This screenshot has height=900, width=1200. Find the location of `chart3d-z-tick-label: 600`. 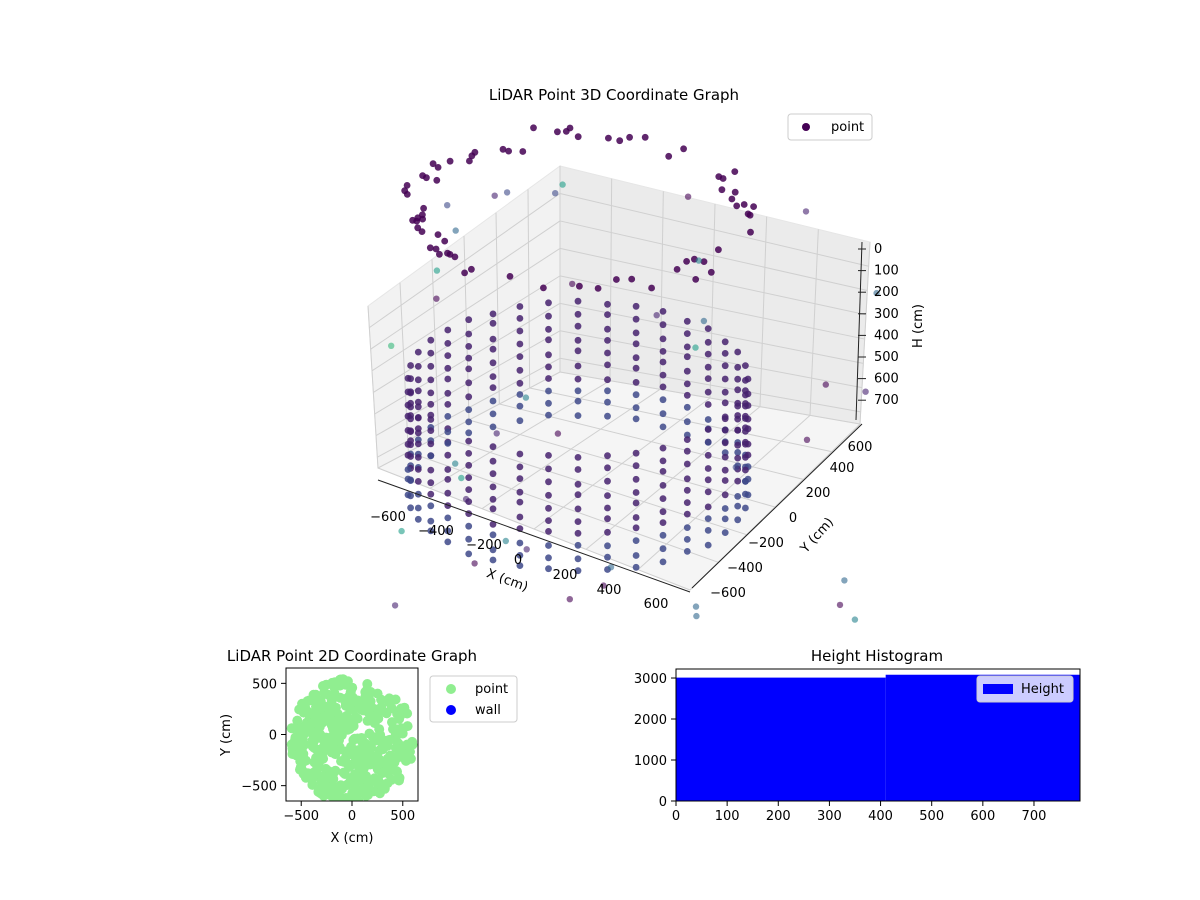

chart3d-z-tick-label: 600 is located at coordinates (886, 379).